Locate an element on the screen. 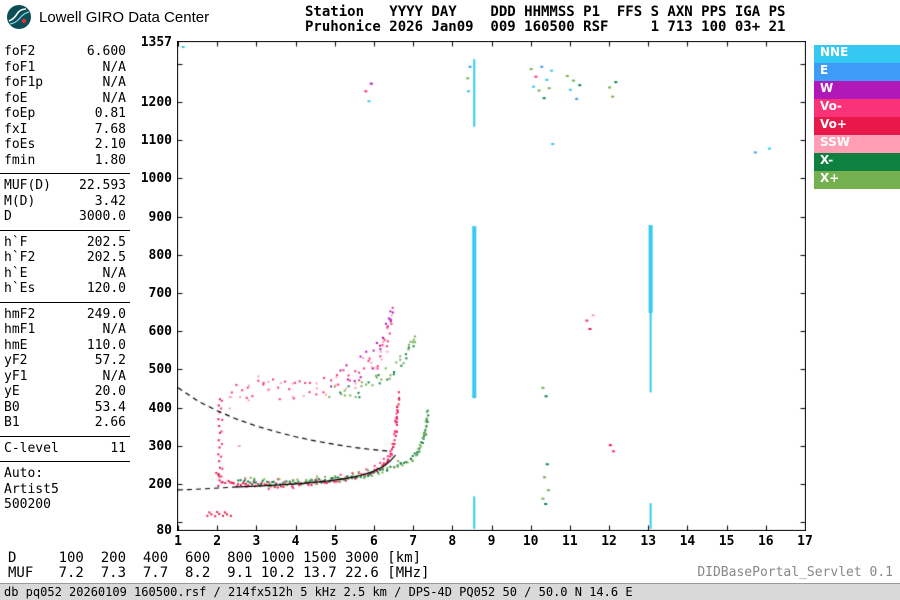 Image resolution: width=900 pixels, height=600 pixels. param-row: foF2 6.600 is located at coordinates (65, 52).